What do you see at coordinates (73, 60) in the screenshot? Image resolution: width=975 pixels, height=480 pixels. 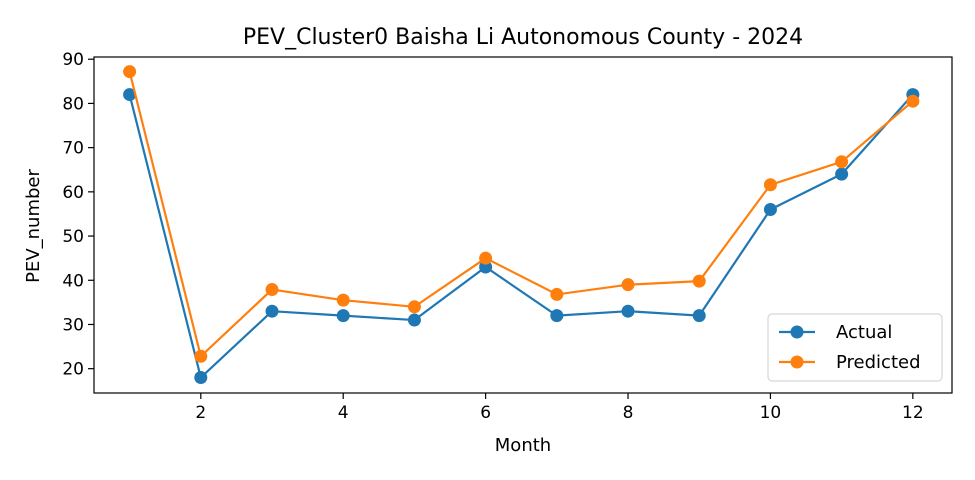 I see `y-tick-label: 90` at bounding box center [73, 60].